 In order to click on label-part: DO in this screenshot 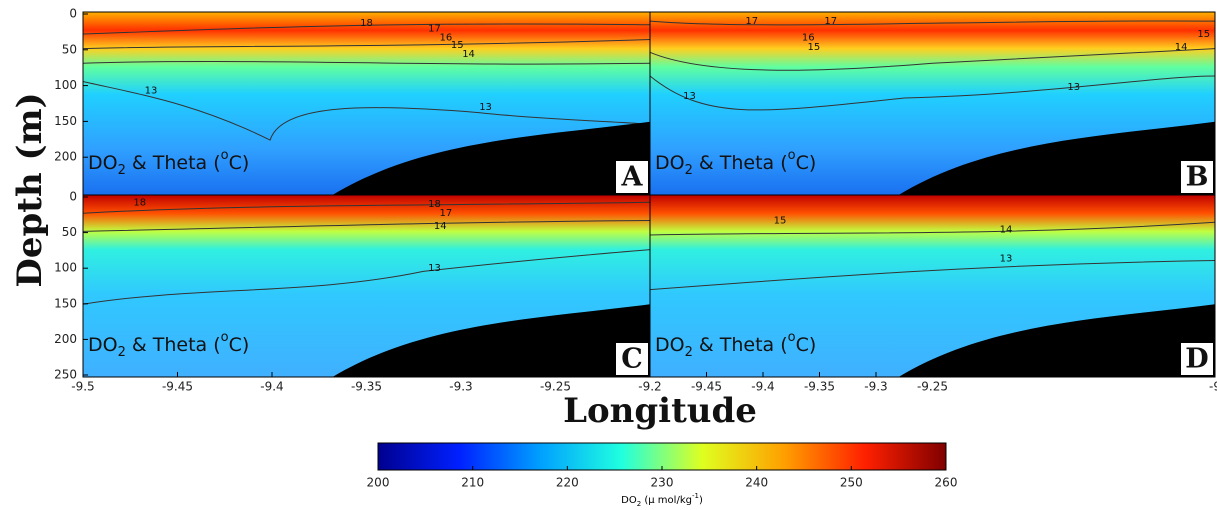, I will do `click(629, 500)`.